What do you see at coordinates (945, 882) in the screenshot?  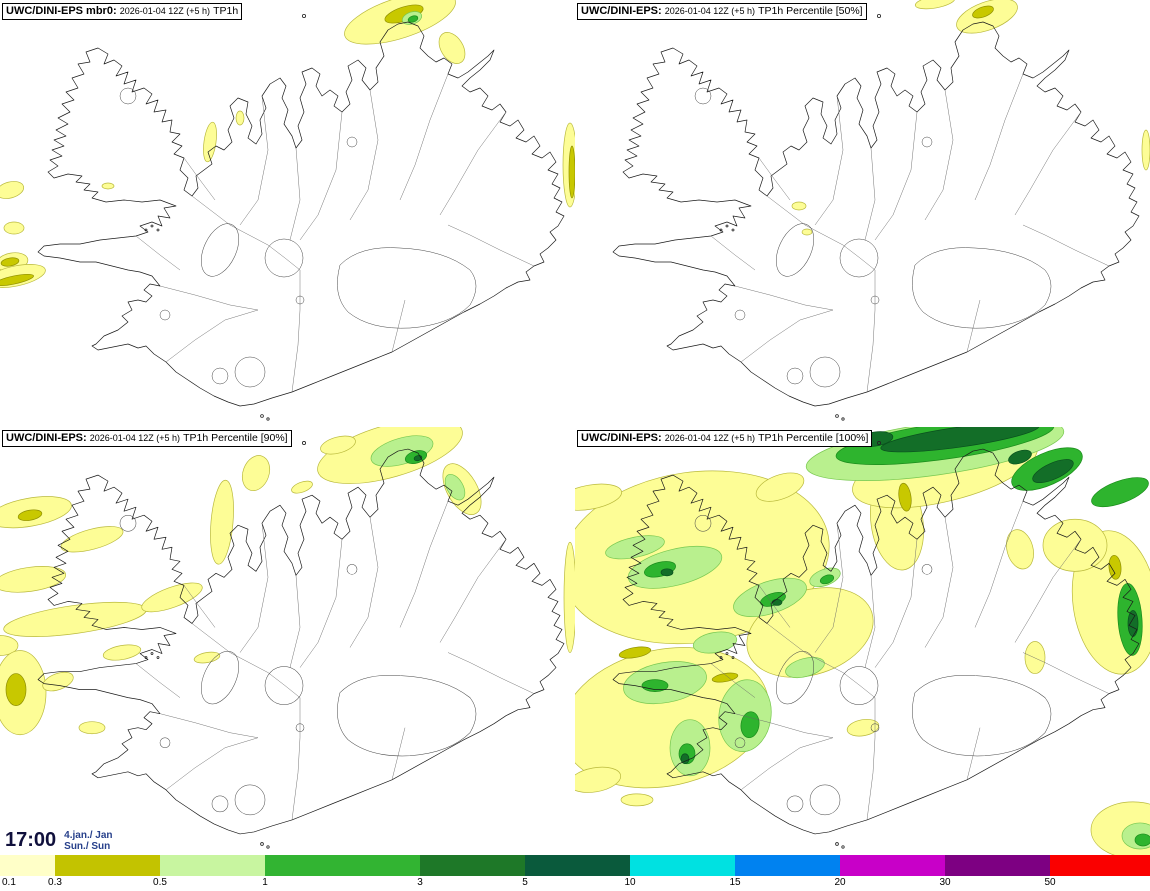 I see `colorbar-tick: 30` at bounding box center [945, 882].